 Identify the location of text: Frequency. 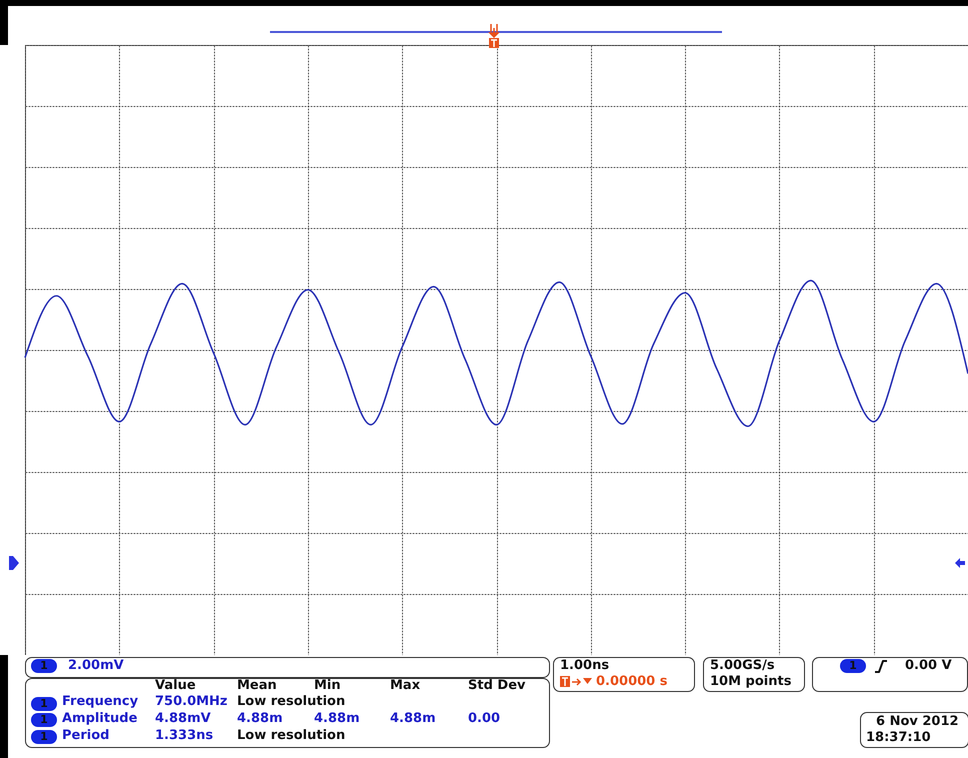
(100, 701).